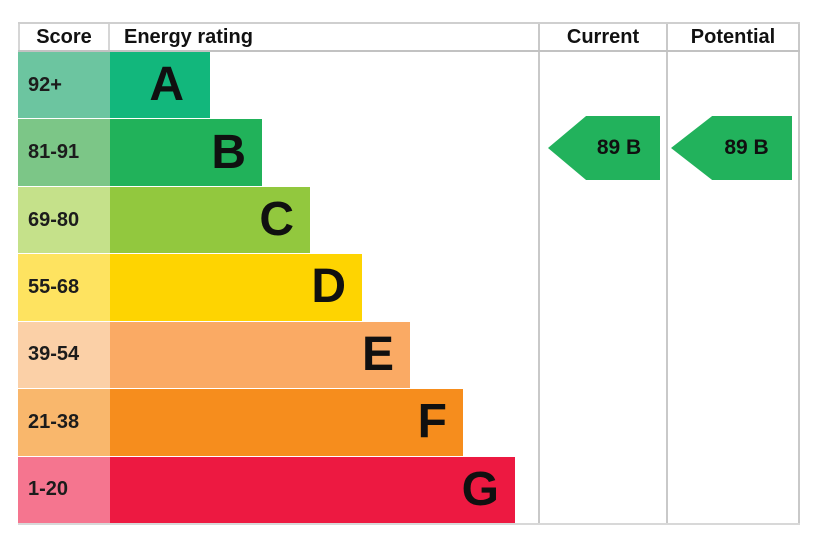 The height and width of the screenshot is (547, 820). I want to click on score-range-d: 55-68, so click(64, 287).